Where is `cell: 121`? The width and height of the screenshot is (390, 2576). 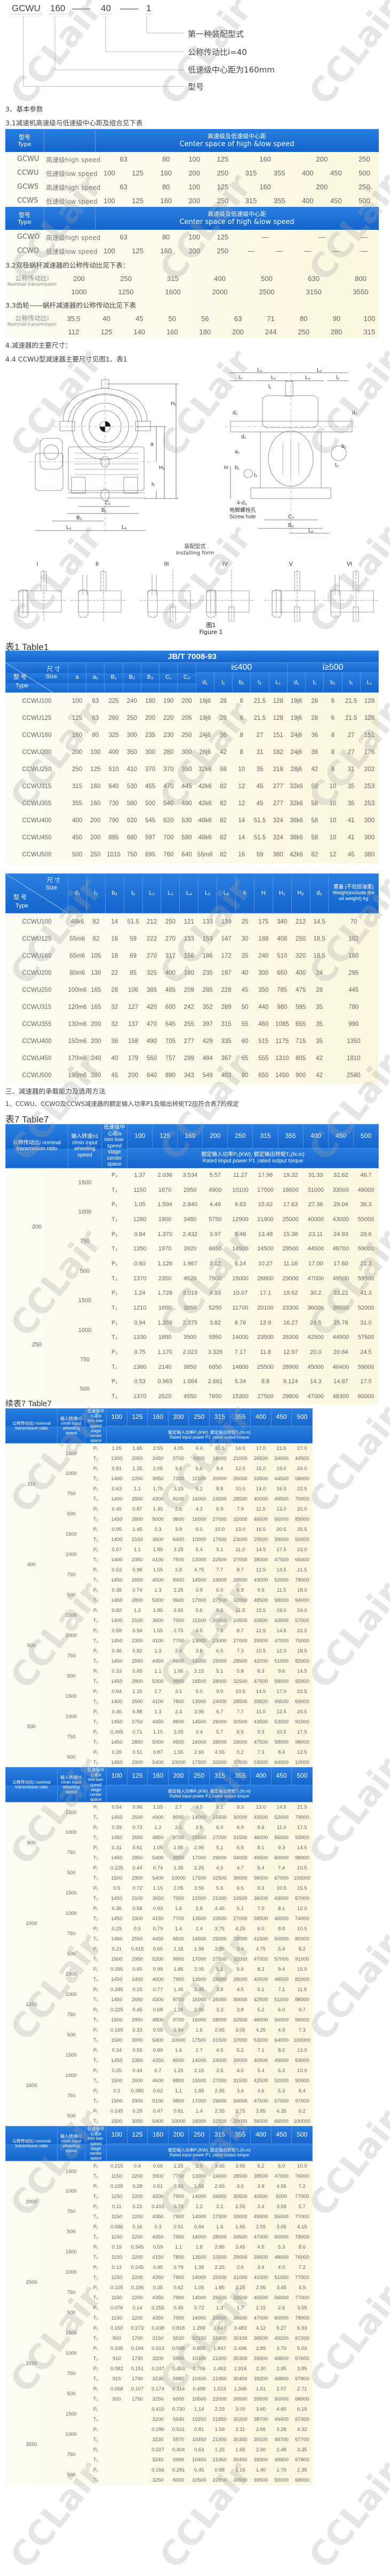
cell: 121 is located at coordinates (189, 922).